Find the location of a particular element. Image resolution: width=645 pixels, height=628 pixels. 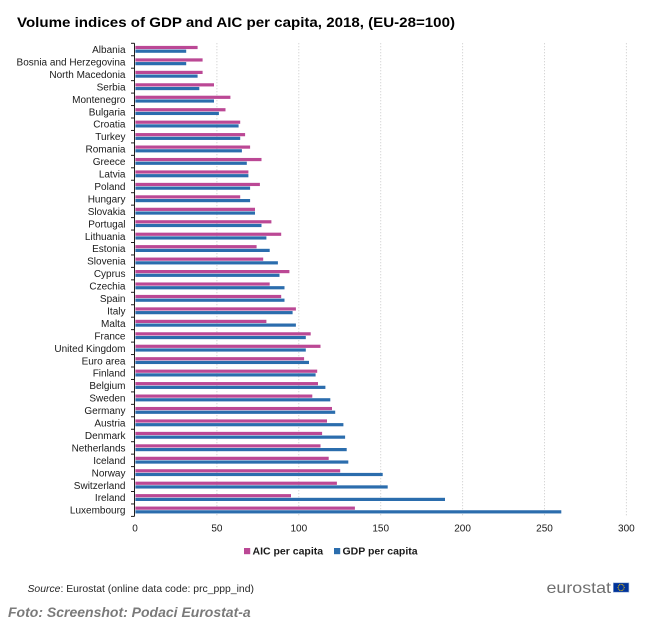

svg-text: Euro area is located at coordinates (104, 361).